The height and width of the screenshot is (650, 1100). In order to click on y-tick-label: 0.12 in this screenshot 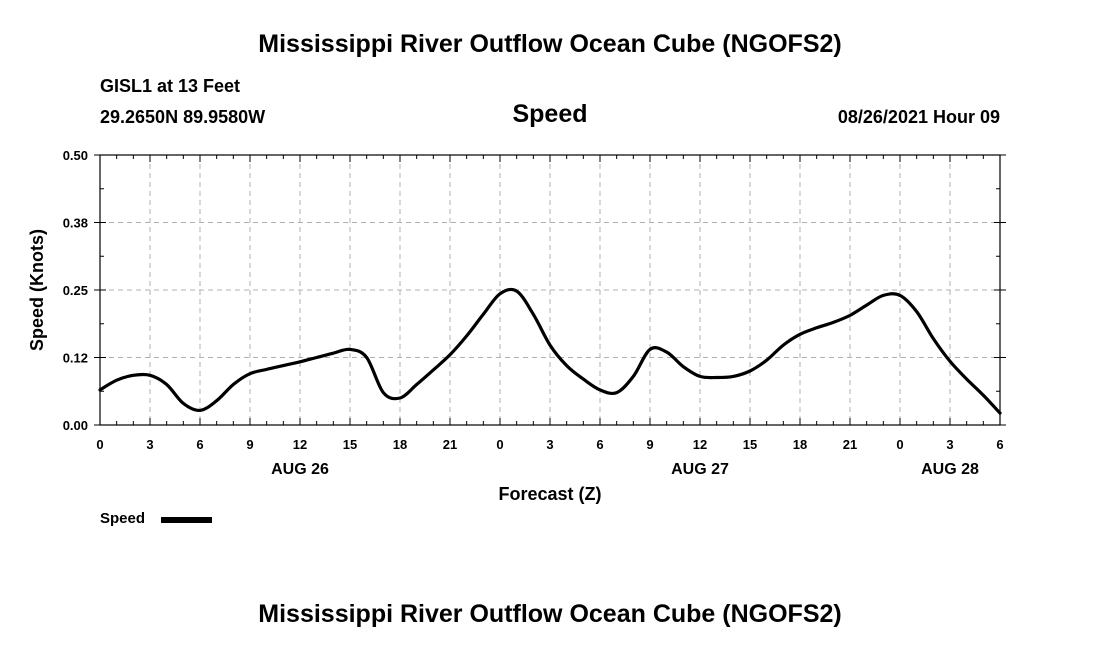, I will do `click(75, 358)`.